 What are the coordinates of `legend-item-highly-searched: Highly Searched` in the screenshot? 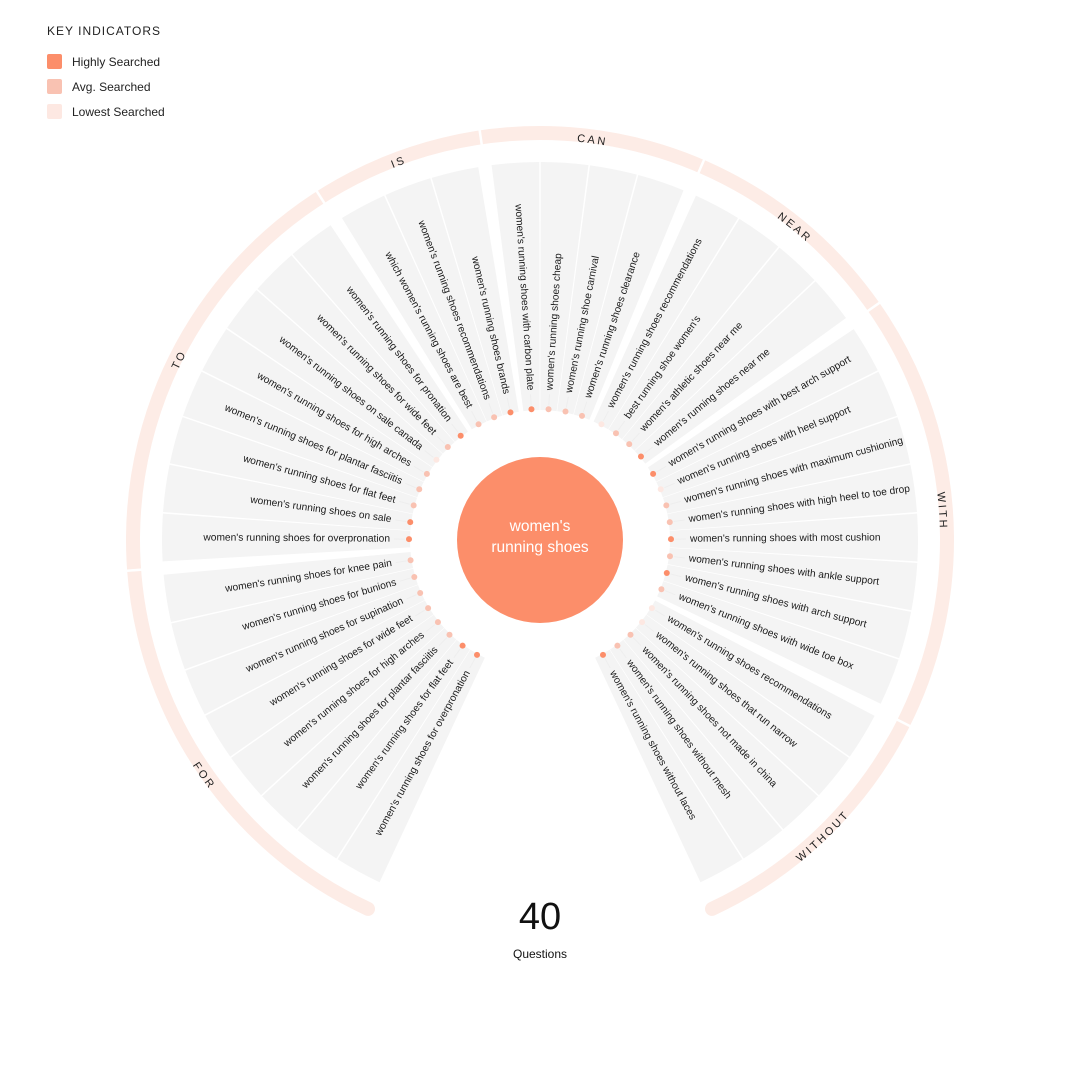 It's located at (106, 61).